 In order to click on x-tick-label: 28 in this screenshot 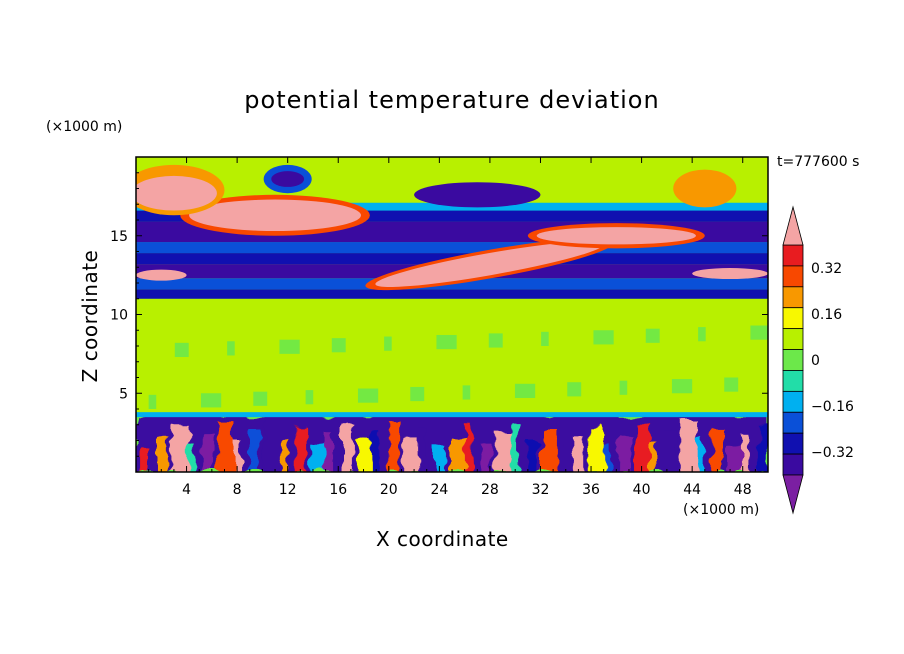, I will do `click(490, 490)`.